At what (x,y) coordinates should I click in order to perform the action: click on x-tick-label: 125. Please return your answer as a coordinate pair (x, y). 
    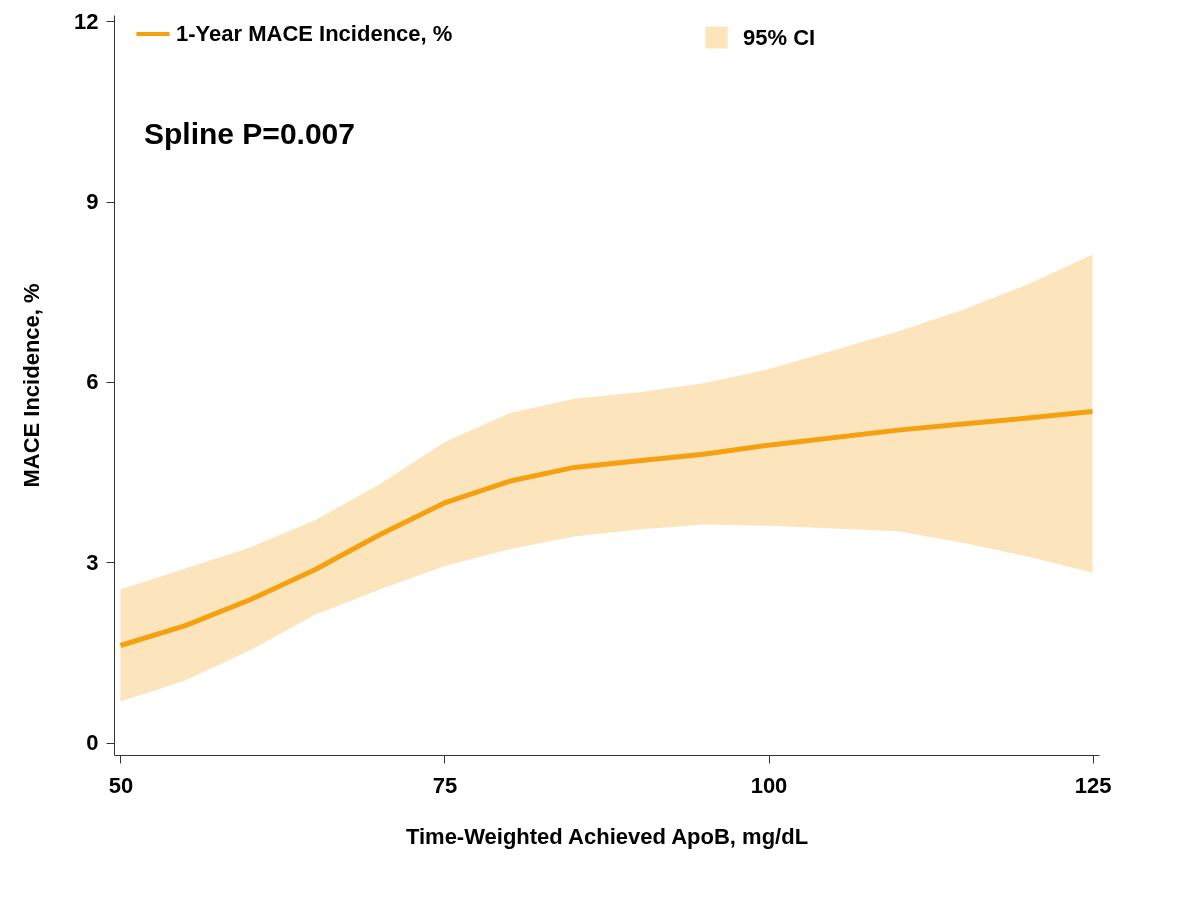
    Looking at the image, I should click on (1093, 785).